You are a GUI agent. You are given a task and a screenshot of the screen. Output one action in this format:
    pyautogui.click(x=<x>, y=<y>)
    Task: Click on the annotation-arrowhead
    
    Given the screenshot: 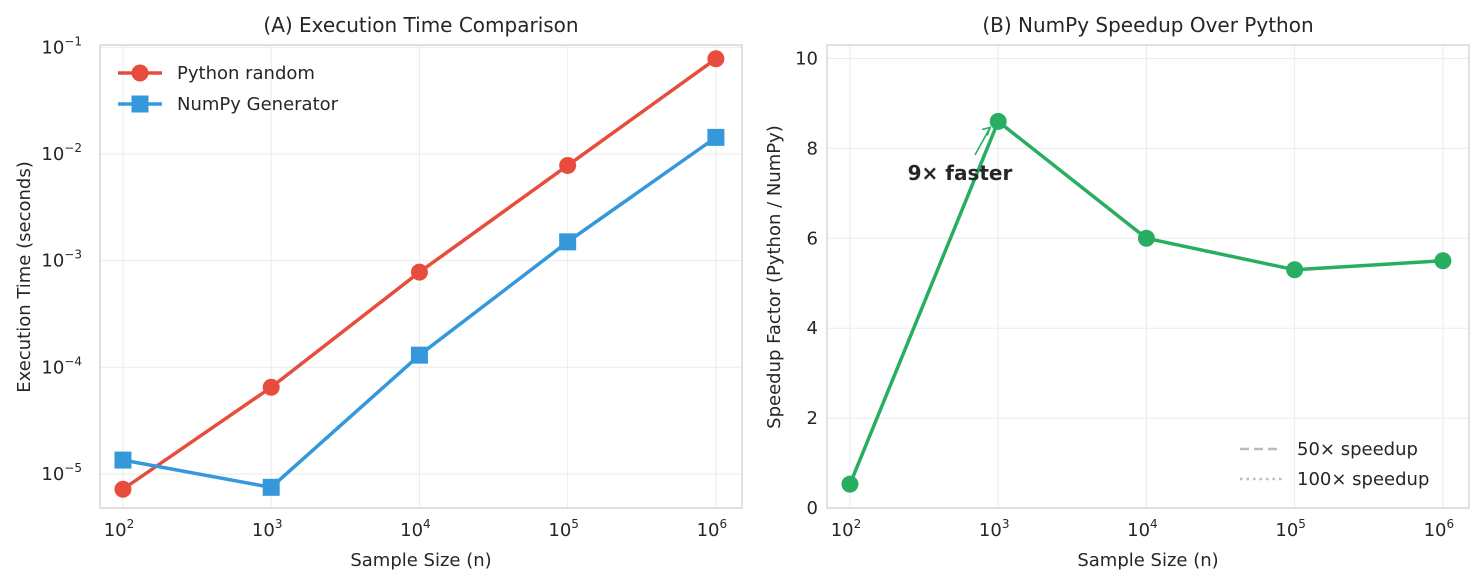 What is the action you would take?
    pyautogui.click(x=987, y=131)
    